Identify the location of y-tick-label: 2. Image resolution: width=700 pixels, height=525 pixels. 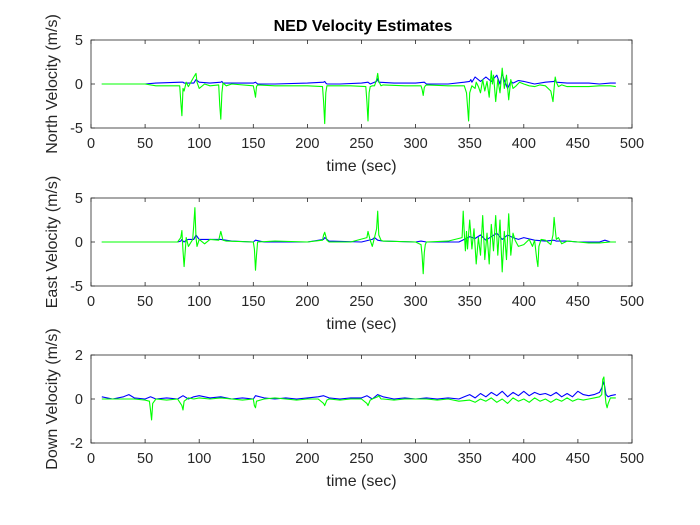
(79, 356).